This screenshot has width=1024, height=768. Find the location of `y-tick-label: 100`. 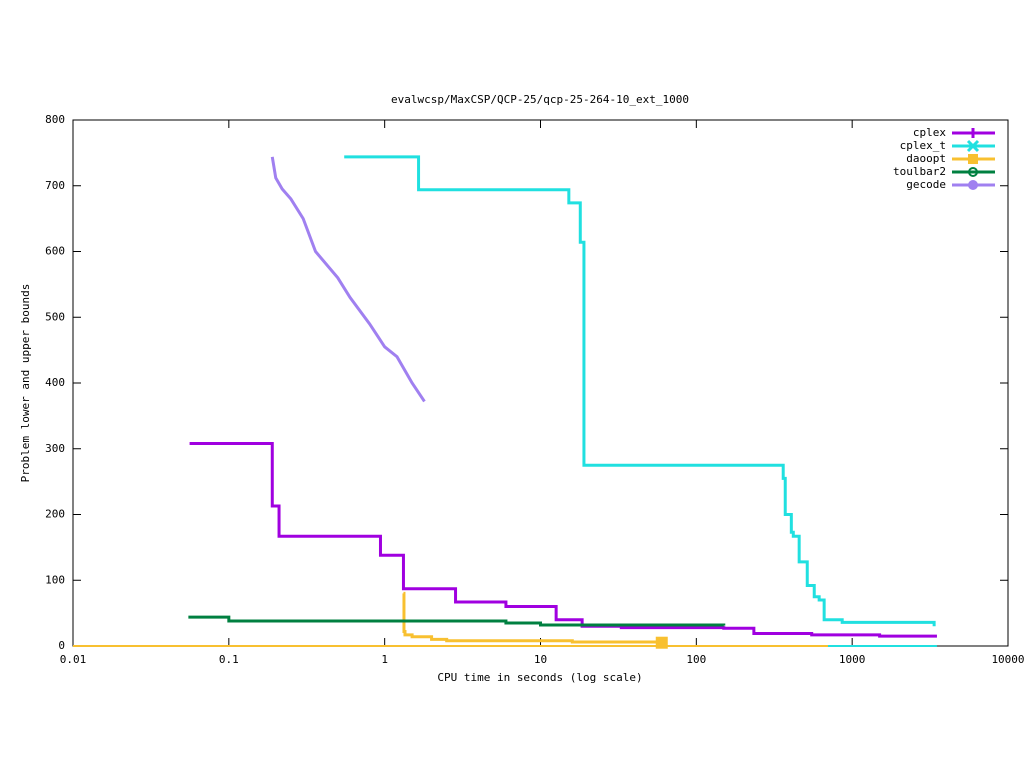

y-tick-label: 100 is located at coordinates (55, 579).